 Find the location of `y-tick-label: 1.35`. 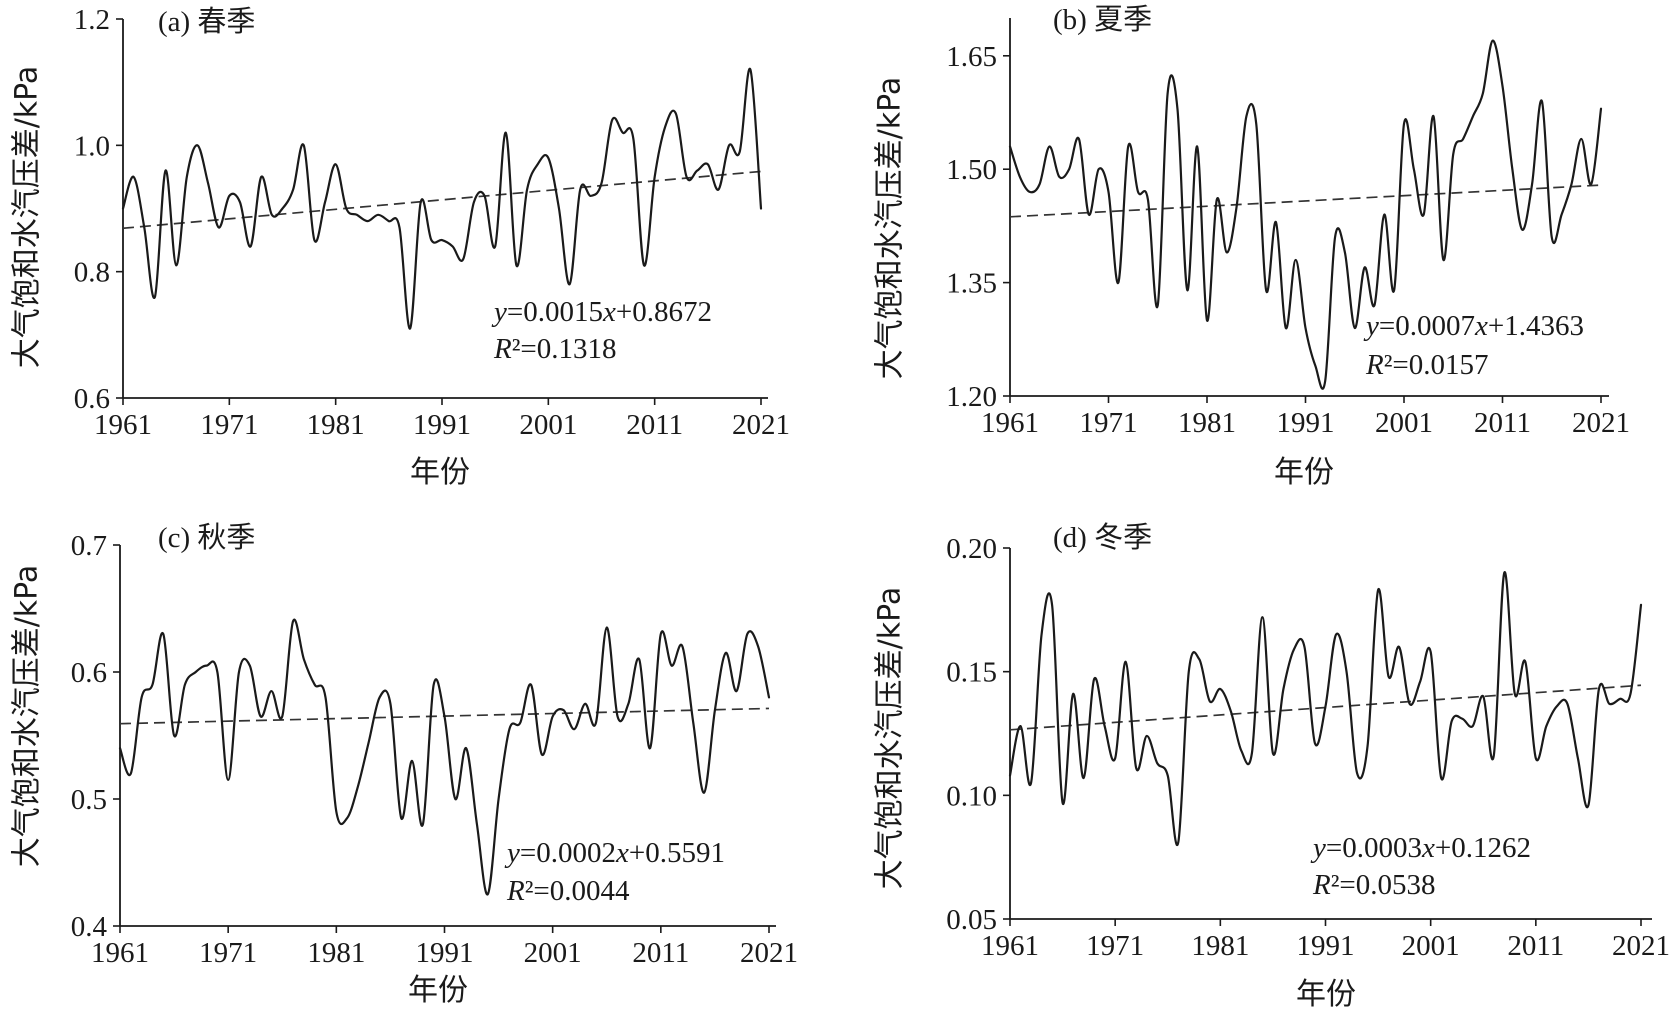

y-tick-label: 1.35 is located at coordinates (971, 284).